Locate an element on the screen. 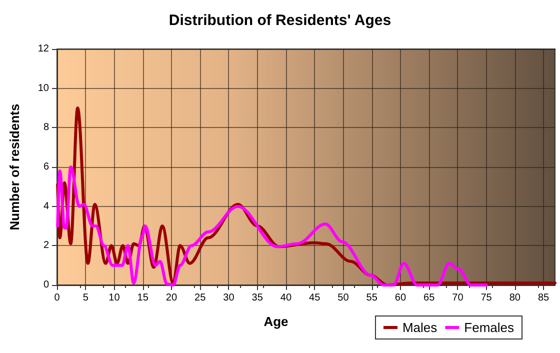  x-tick-label: 25 is located at coordinates (200, 298).